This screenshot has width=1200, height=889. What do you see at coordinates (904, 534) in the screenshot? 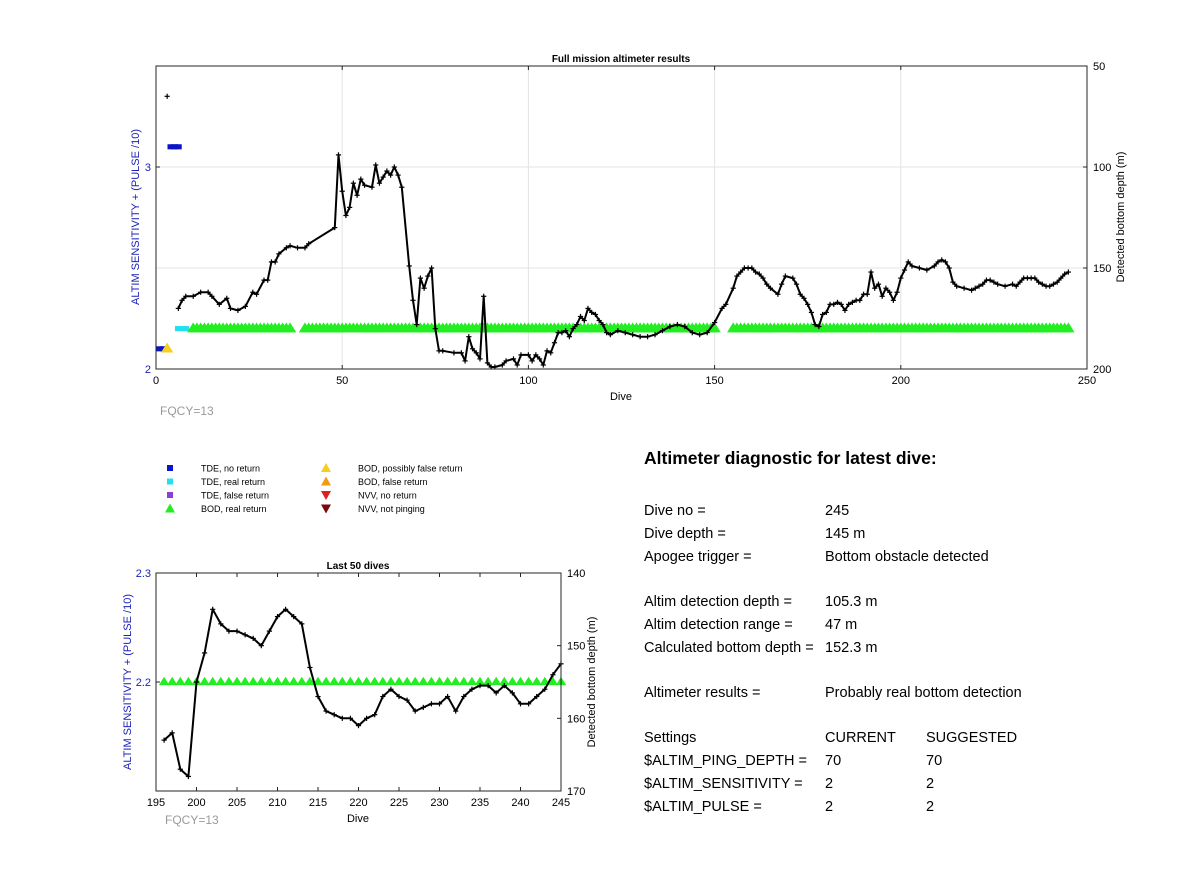
I see `dive-depth-row: Dive depth = 145 m` at bounding box center [904, 534].